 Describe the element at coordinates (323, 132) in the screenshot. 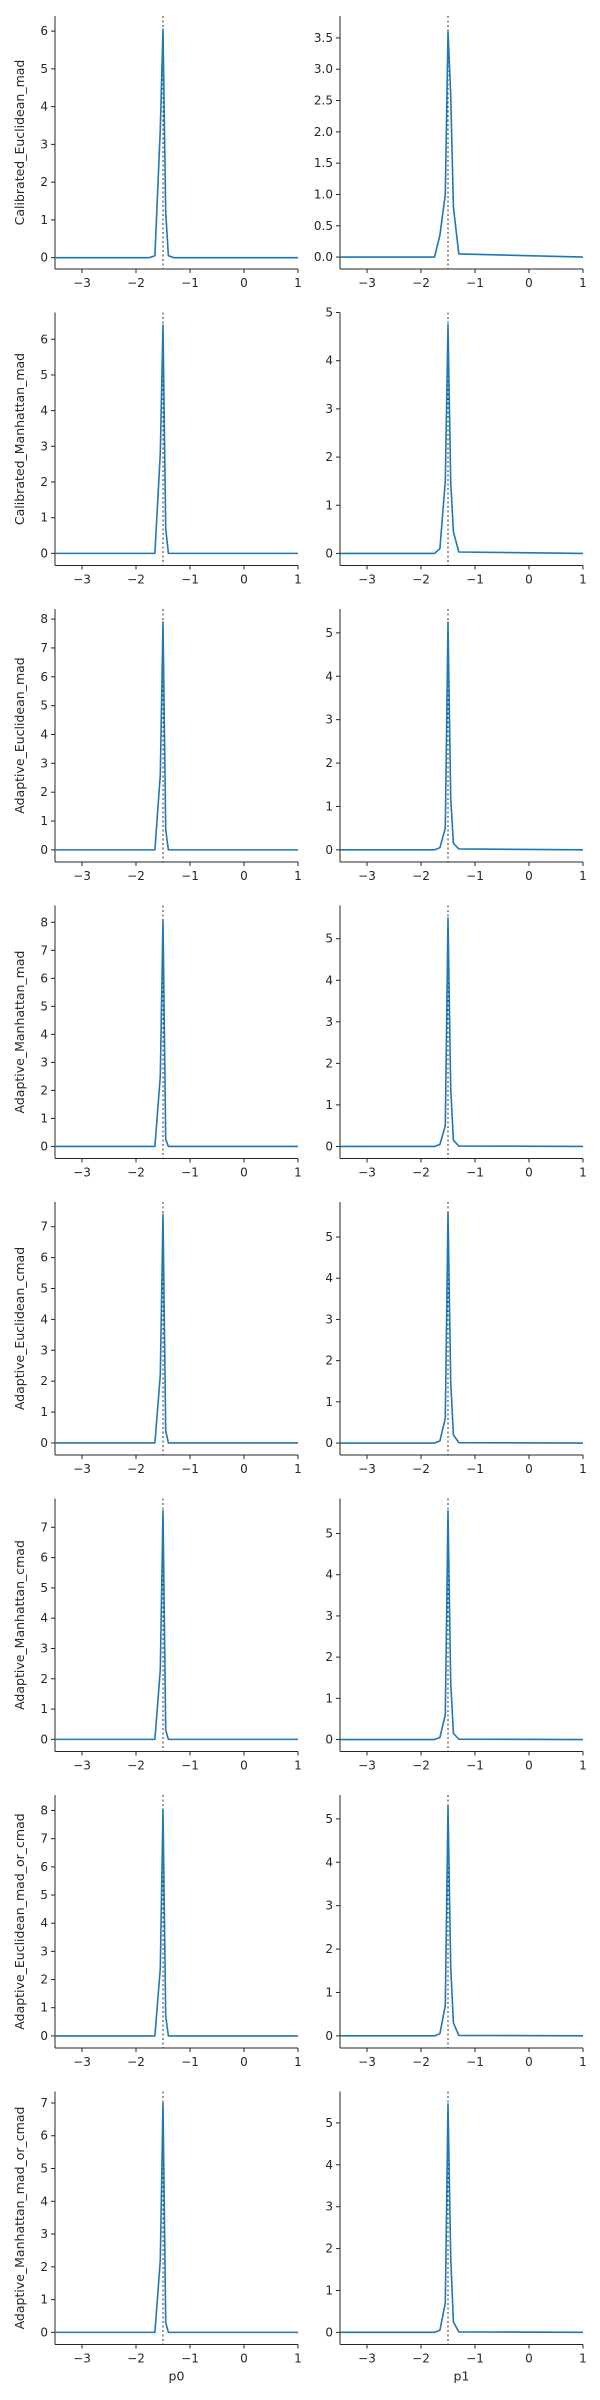

I see `y-tick-label: 2.0` at that location.